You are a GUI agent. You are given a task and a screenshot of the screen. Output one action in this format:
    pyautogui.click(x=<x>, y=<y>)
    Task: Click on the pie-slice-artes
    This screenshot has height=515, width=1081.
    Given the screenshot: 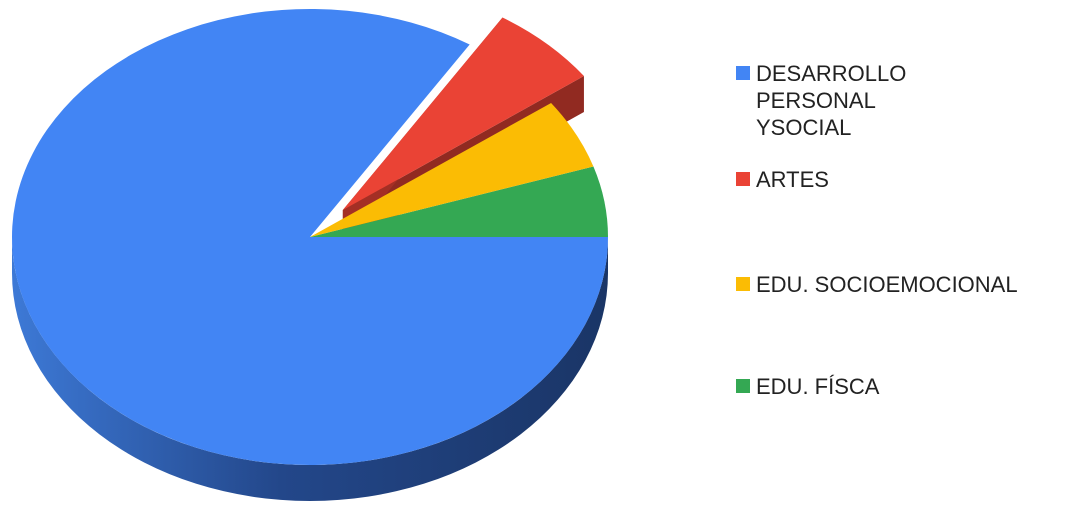 What is the action you would take?
    pyautogui.click(x=463, y=114)
    